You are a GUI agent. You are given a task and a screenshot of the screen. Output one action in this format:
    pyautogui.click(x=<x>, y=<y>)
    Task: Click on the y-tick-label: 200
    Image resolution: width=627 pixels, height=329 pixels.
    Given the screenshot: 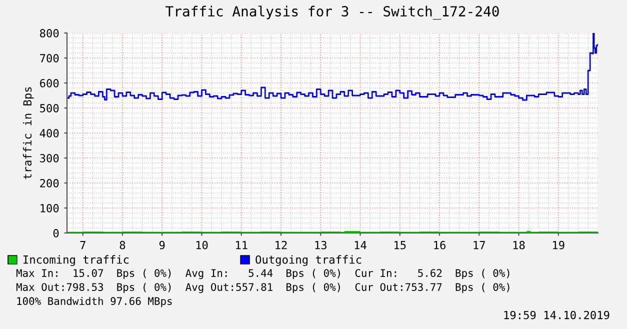 What is the action you would take?
    pyautogui.click(x=49, y=183)
    